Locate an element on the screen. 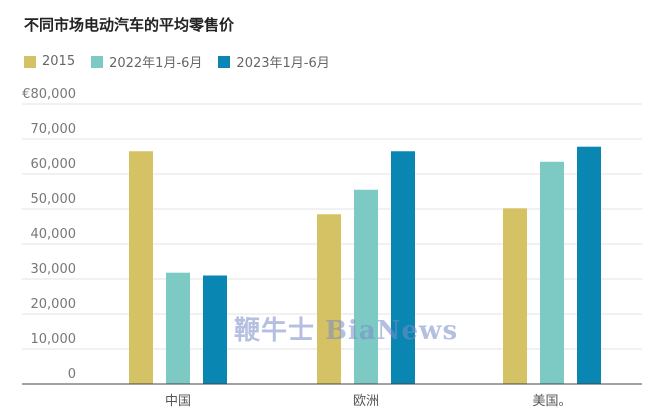 Image resolution: width=666 pixels, height=410 pixels. x-tick-label: 欧洲 is located at coordinates (366, 401).